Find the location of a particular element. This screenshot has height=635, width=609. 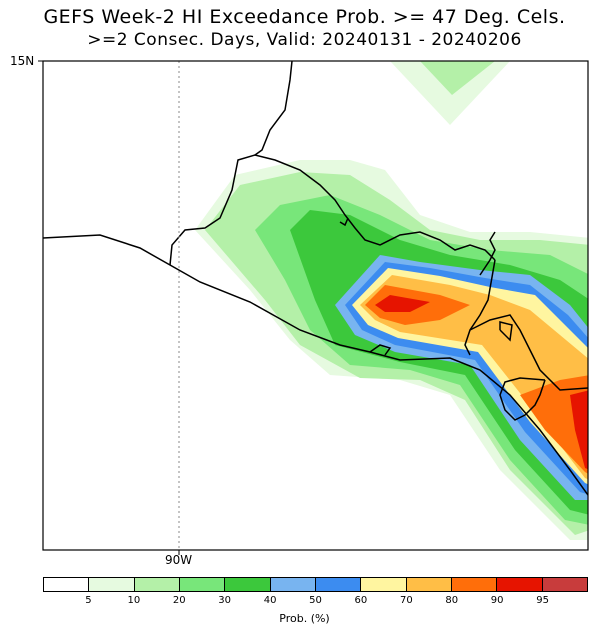

colorbar-tick-label: 90 is located at coordinates (497, 600).